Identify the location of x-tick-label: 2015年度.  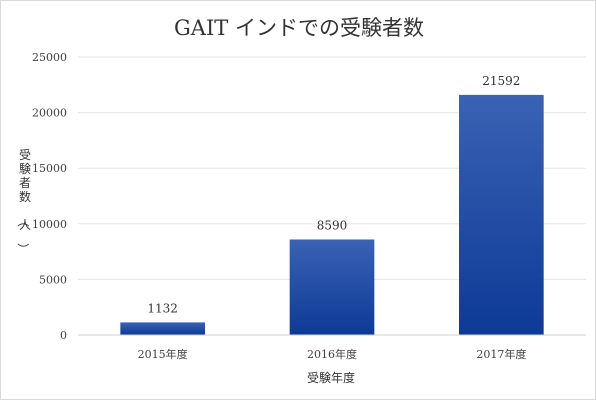
(163, 354).